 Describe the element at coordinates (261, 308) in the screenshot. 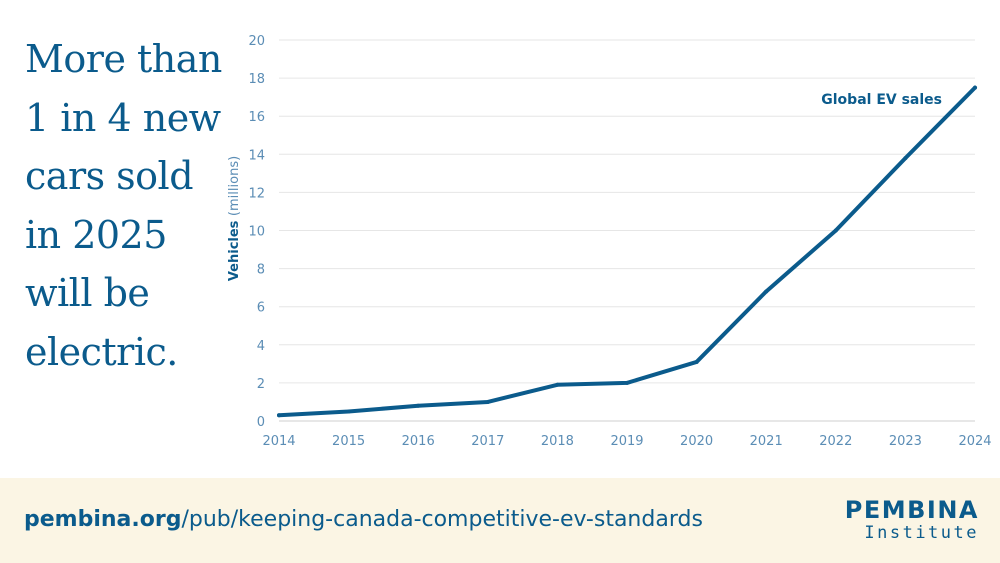

I see `y-tick-label-6: 6` at that location.